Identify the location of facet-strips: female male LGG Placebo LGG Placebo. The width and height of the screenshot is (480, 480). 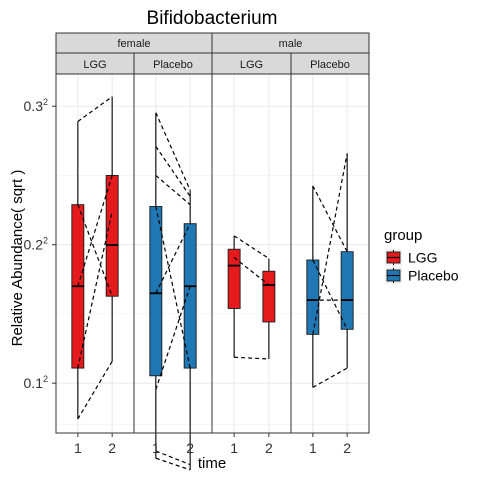
(212, 53).